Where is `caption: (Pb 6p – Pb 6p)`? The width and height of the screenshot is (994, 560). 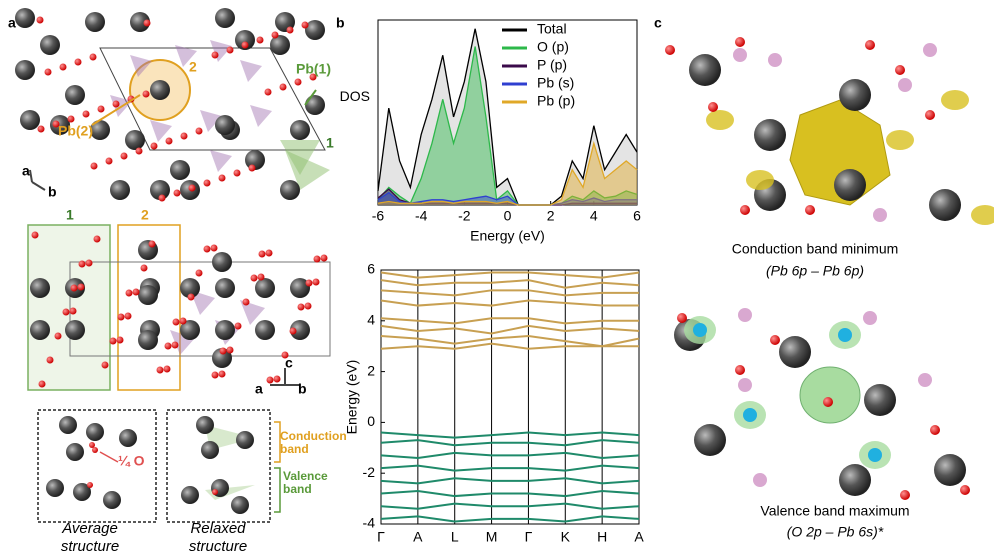
caption: (Pb 6p – Pb 6p) is located at coordinates (815, 271).